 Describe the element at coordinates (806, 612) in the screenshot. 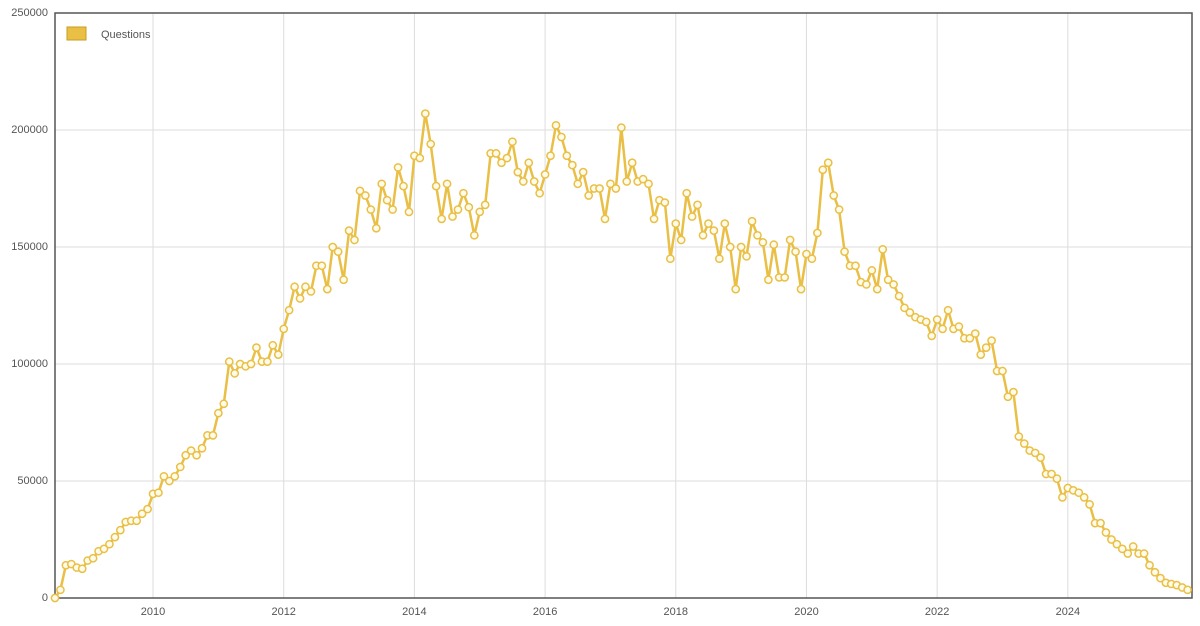

I see `x-tick-label: 2020` at that location.